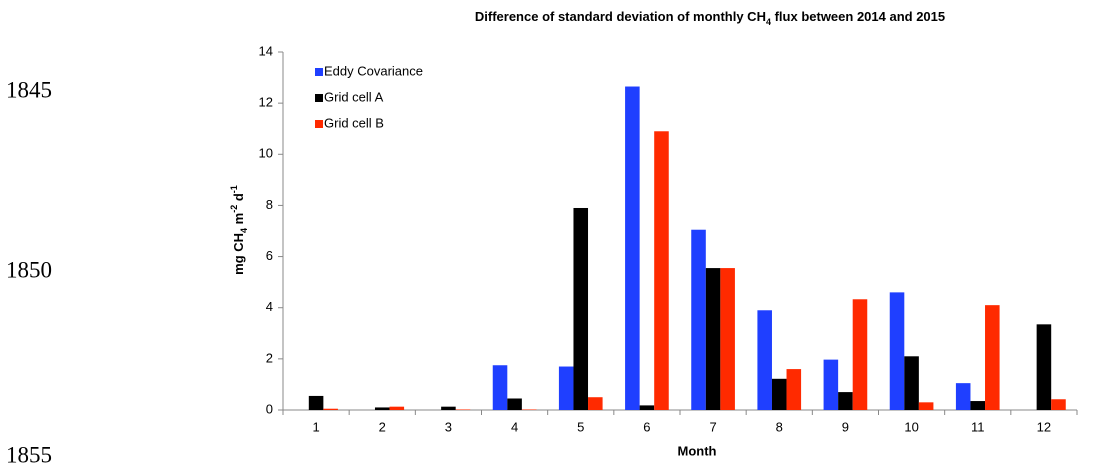 The width and height of the screenshot is (1099, 465). I want to click on y-tick-label: 0, so click(269, 408).